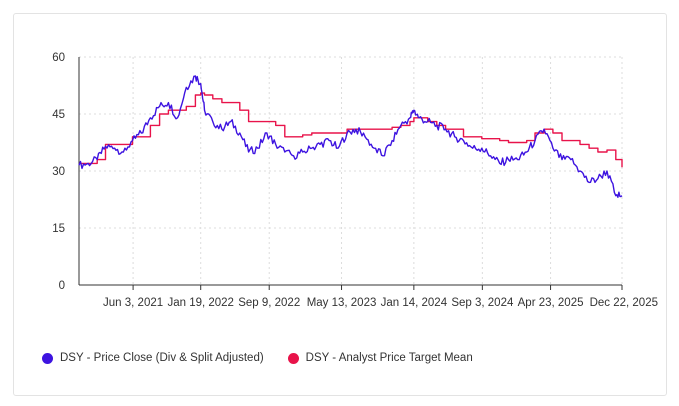  I want to click on x-tick-label: Sep 3, 2024, so click(482, 303).